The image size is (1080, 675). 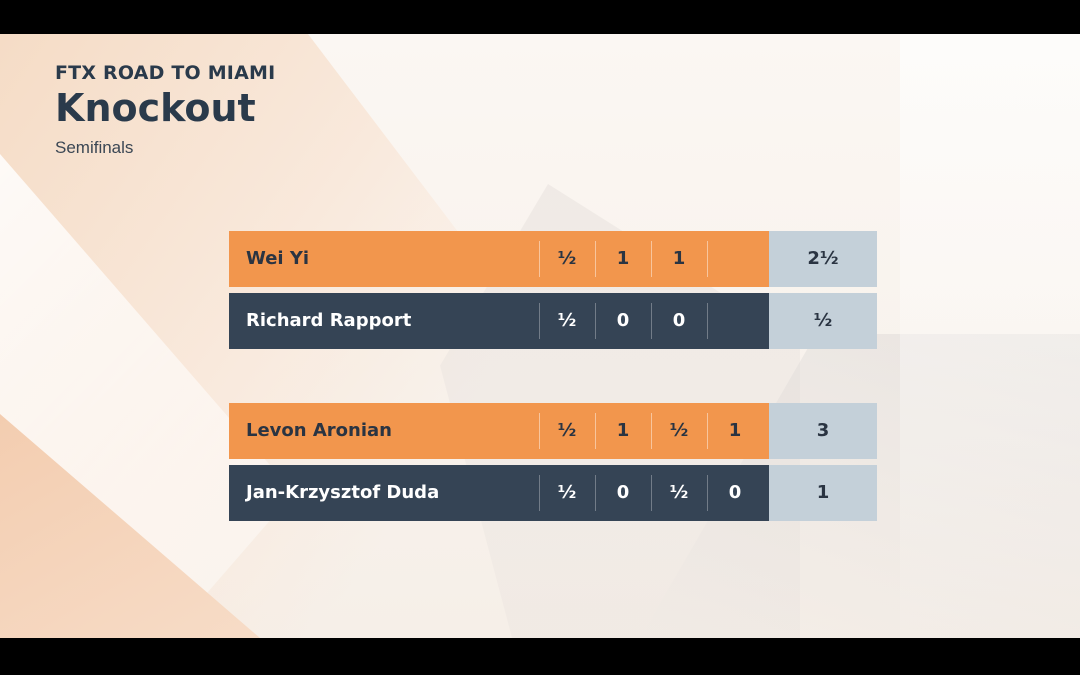 I want to click on letterbox-bottom, so click(x=540, y=656).